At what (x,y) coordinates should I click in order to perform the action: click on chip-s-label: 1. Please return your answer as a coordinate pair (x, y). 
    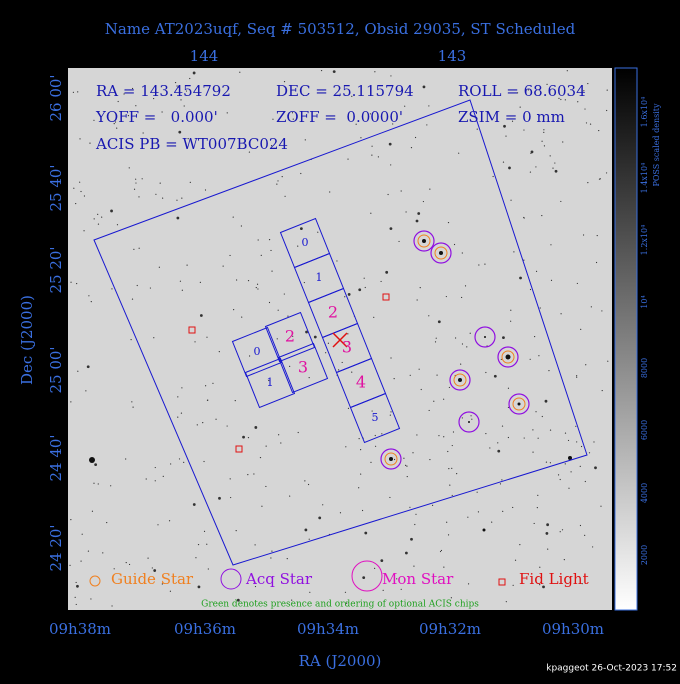
    Looking at the image, I should click on (319, 277).